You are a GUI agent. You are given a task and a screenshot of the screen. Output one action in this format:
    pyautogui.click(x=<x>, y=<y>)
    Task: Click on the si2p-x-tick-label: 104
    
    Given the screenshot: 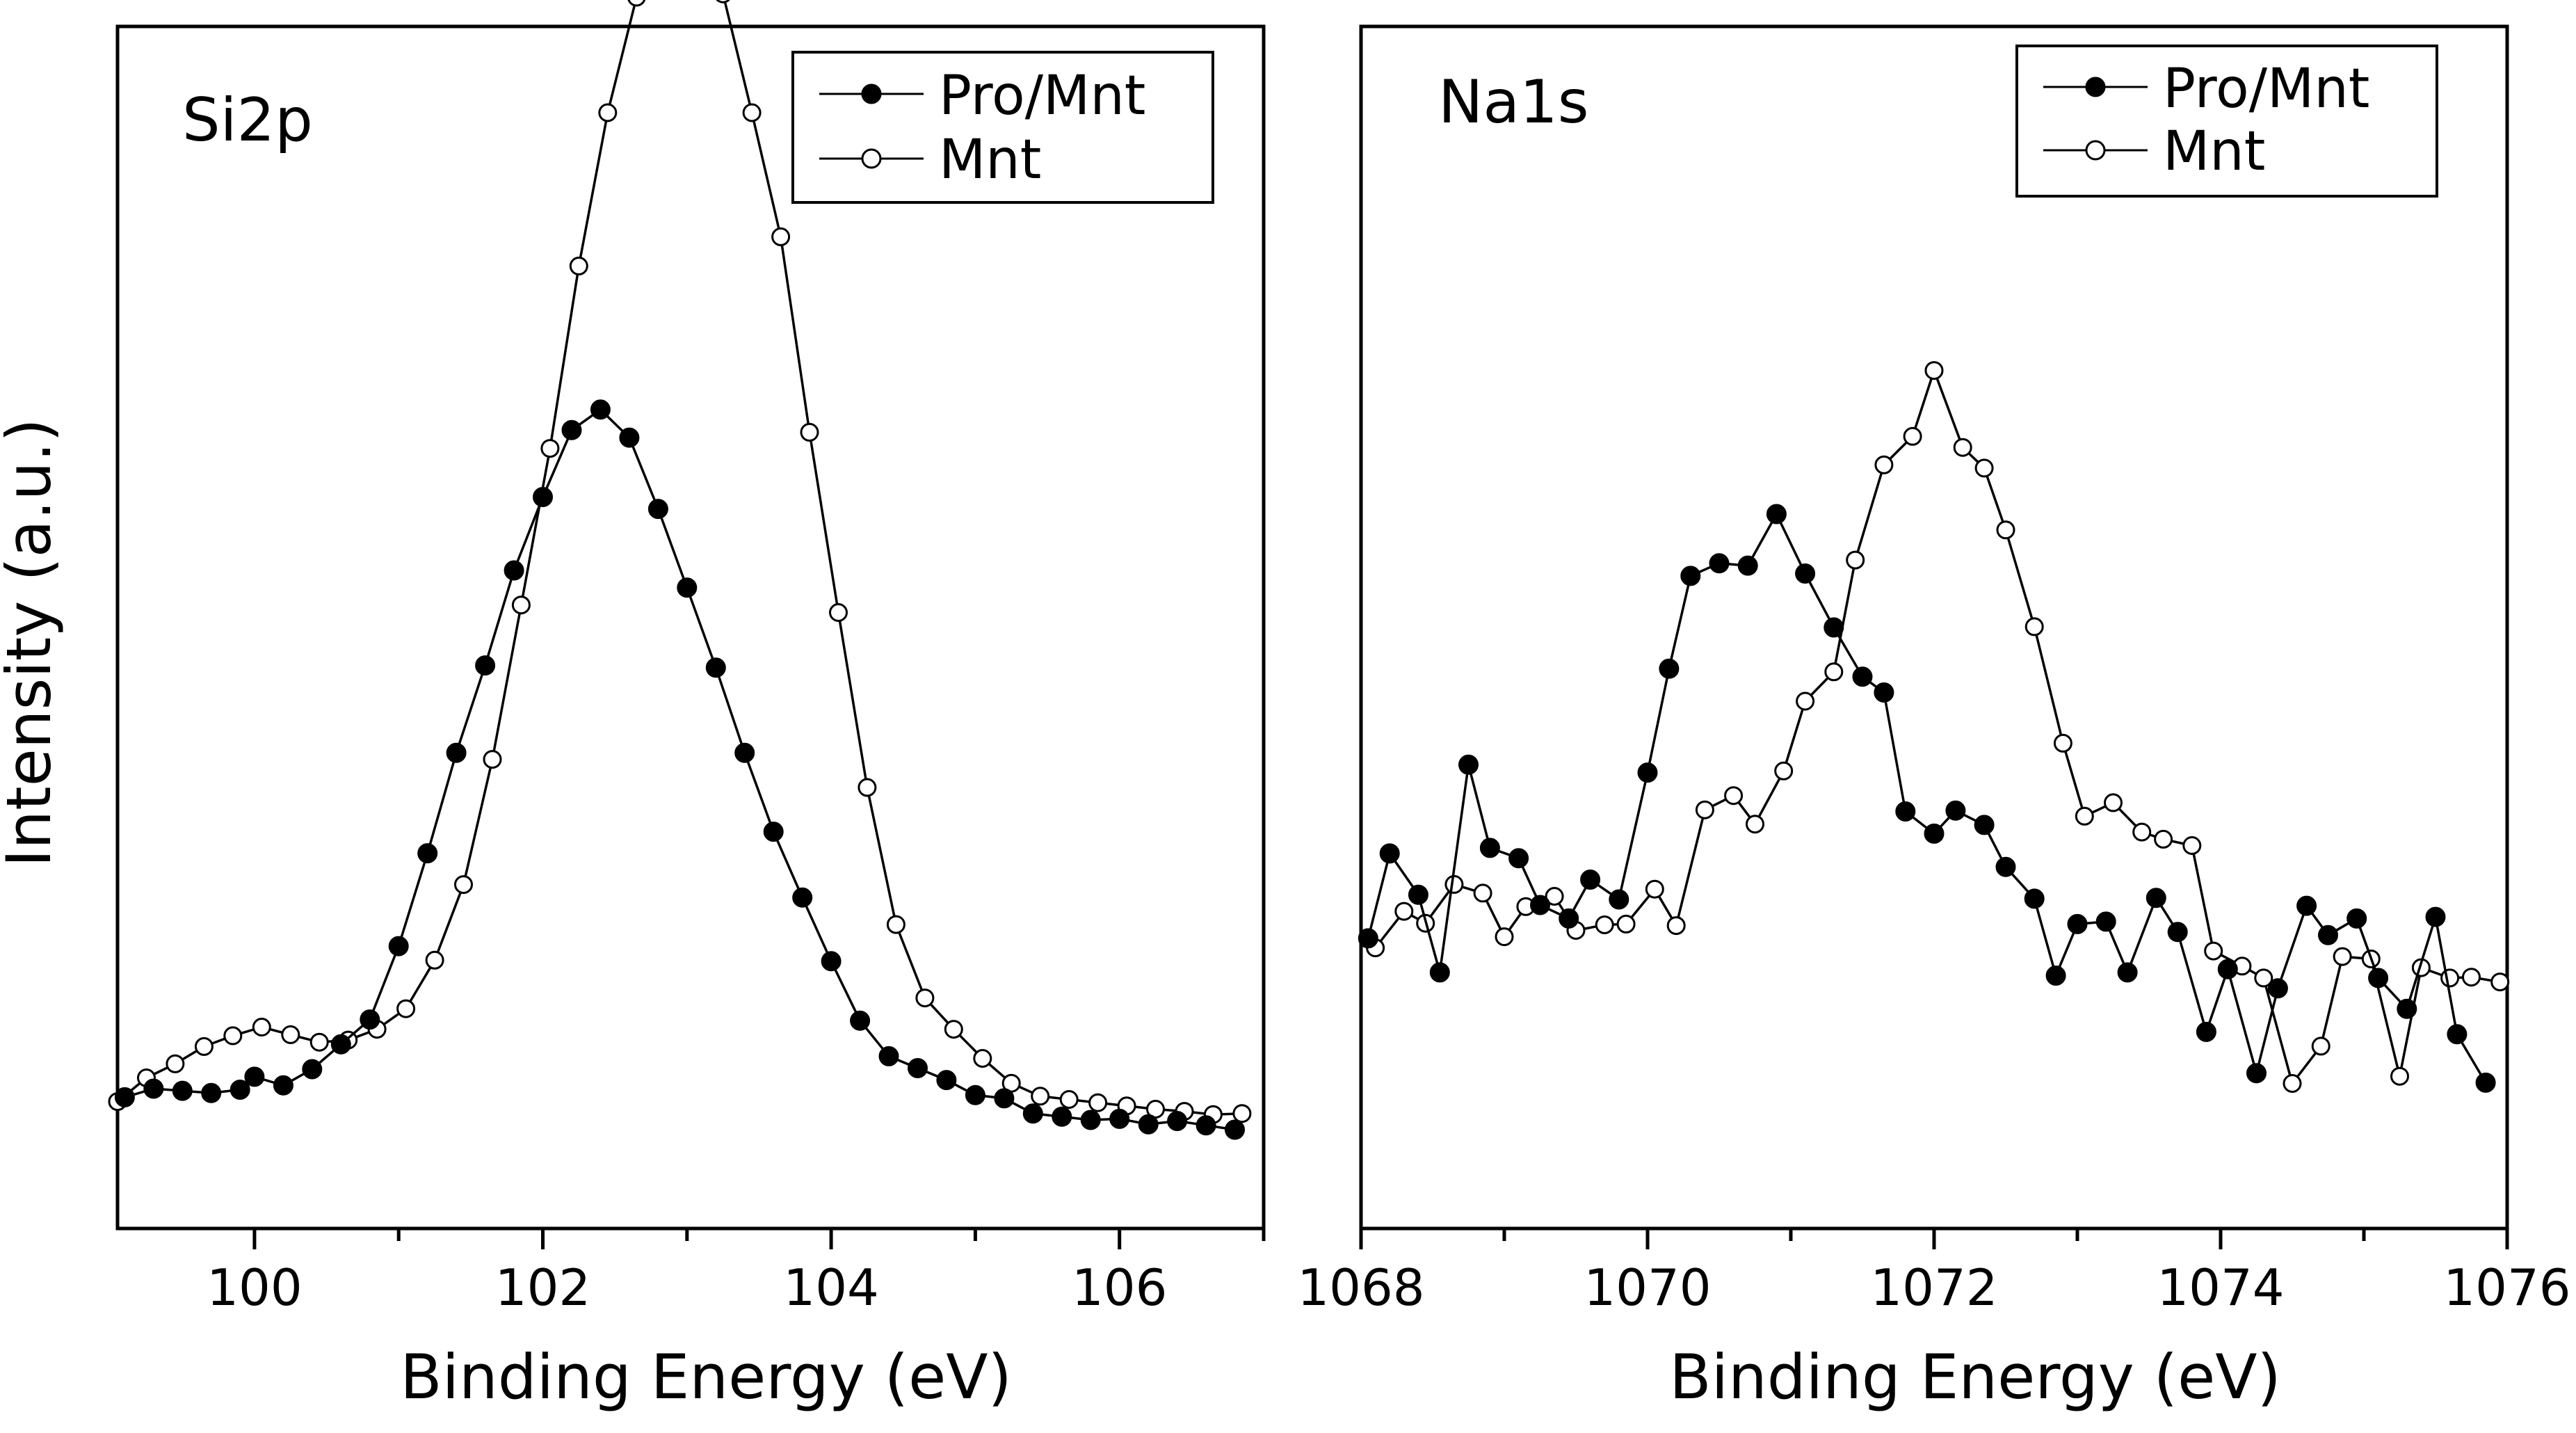 What is the action you would take?
    pyautogui.click(x=830, y=1287)
    